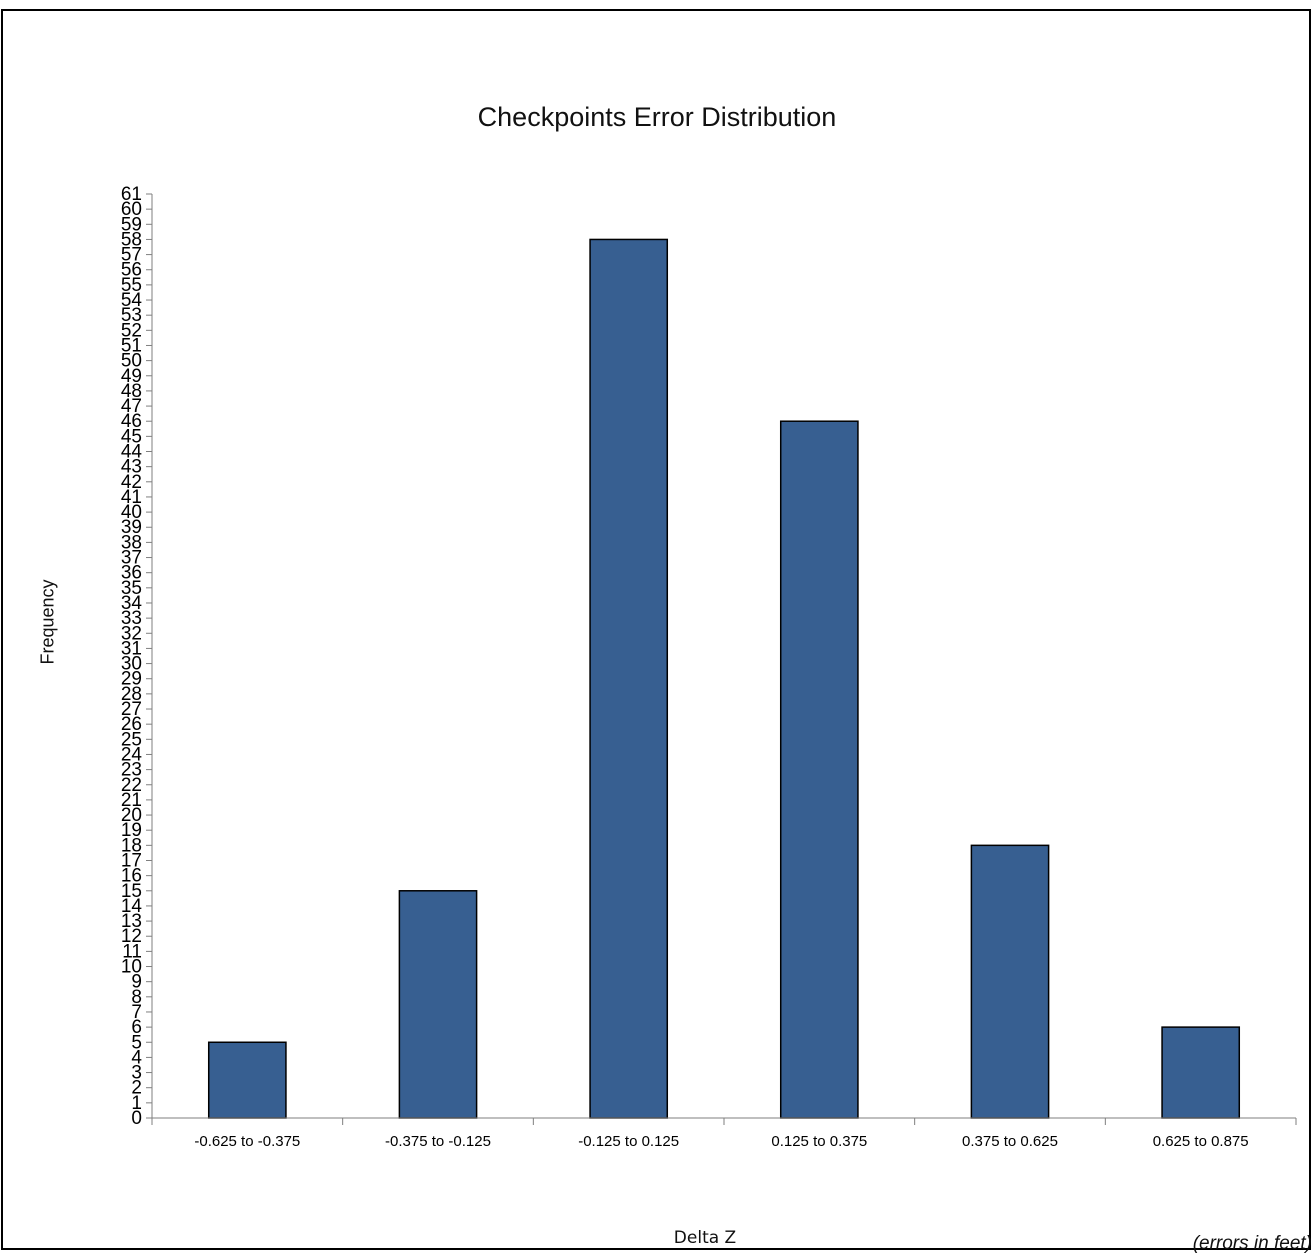  What do you see at coordinates (132, 452) in the screenshot?
I see `y-tick-label: 44` at bounding box center [132, 452].